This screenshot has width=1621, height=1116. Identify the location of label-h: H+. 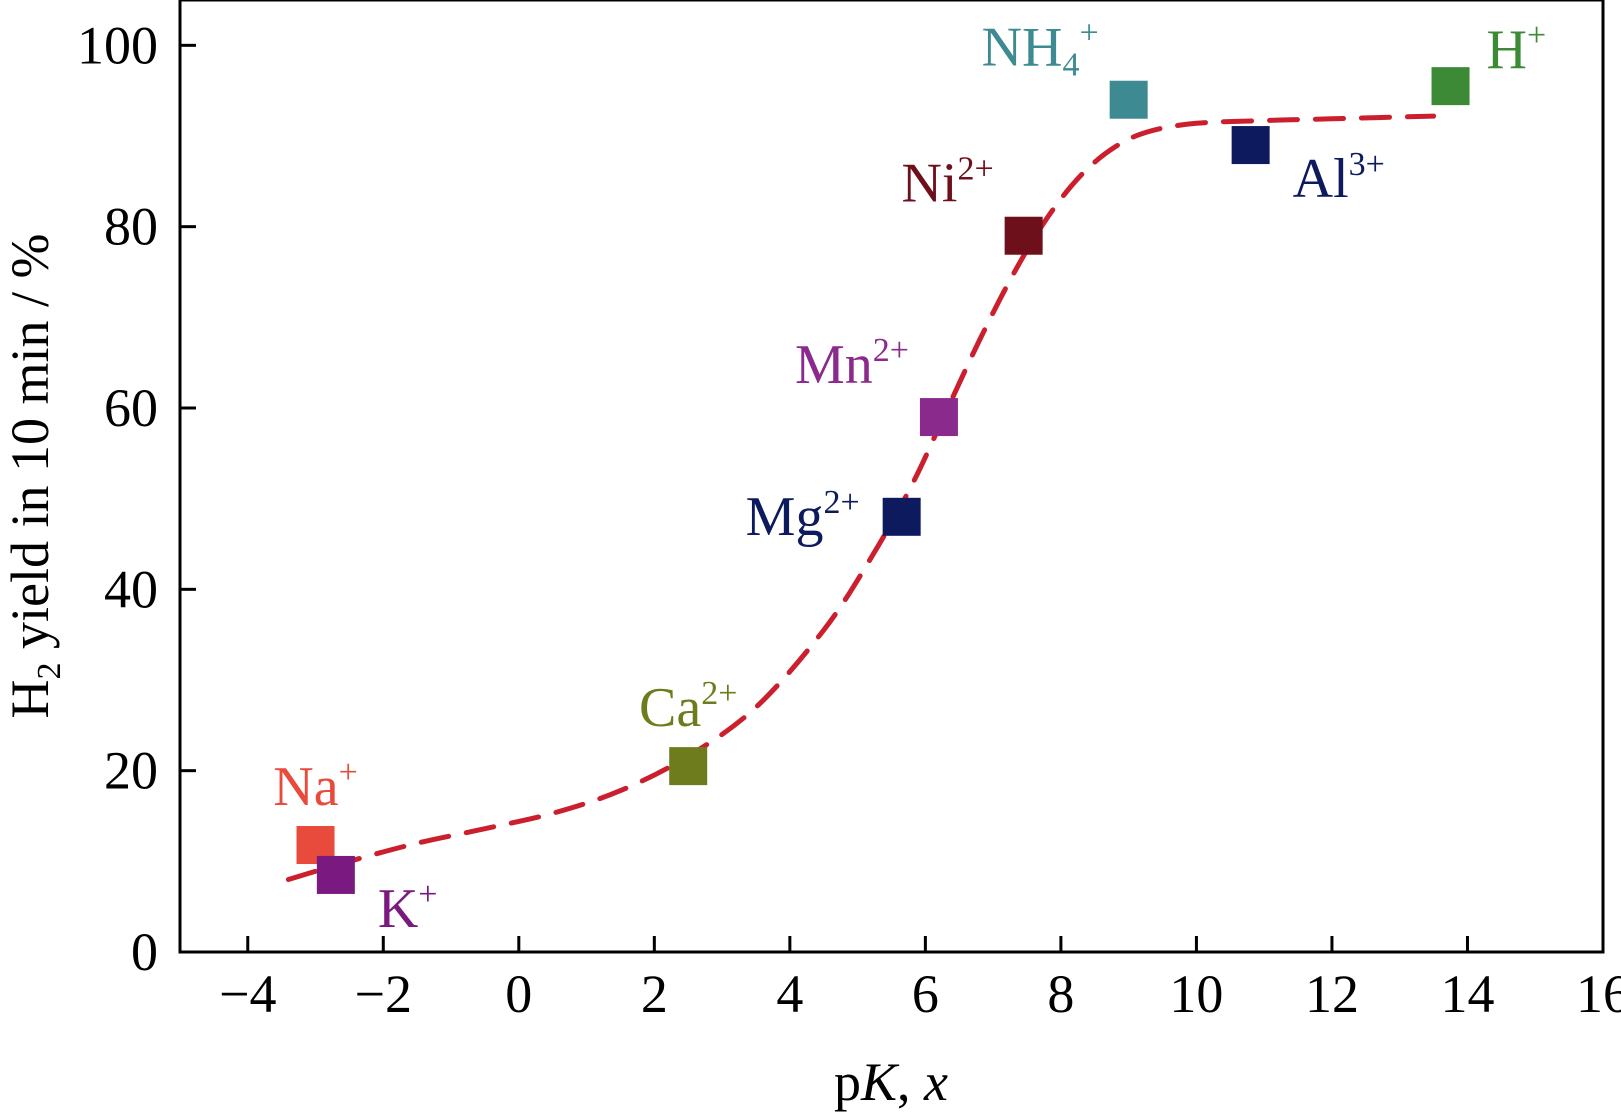
(1517, 49).